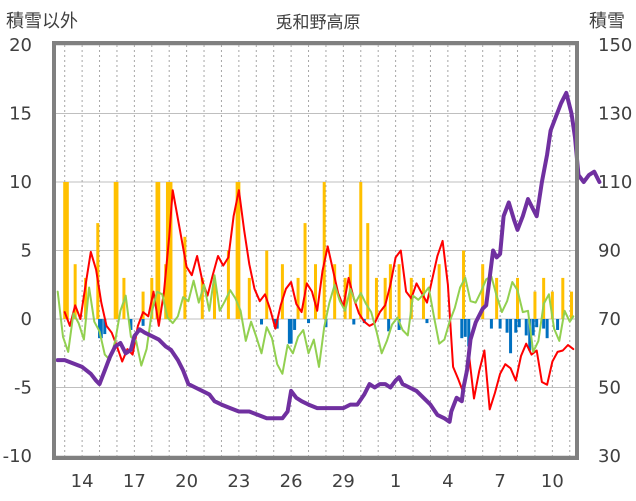 This screenshot has height=501, width=636. Describe the element at coordinates (26, 251) in the screenshot. I see `left-tick-label: 5` at that location.